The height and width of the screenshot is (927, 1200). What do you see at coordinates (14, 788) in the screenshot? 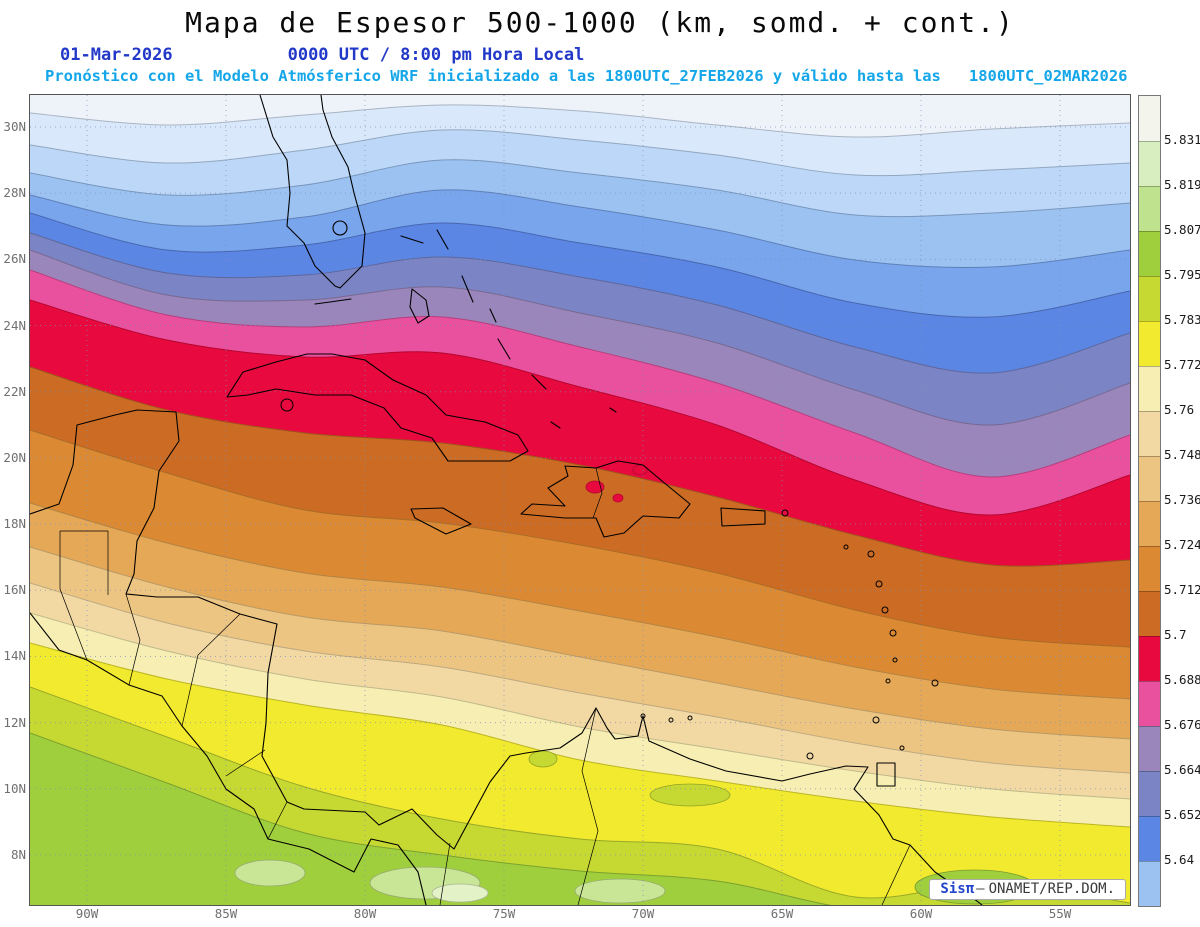
I see `lat-label: 10N` at bounding box center [14, 788].